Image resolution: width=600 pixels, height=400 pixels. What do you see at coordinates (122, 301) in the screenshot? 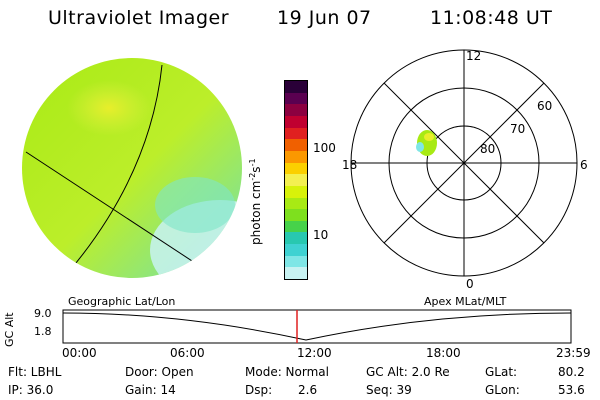
I see `geographic-title: Geographic Lat/Lon` at bounding box center [122, 301].